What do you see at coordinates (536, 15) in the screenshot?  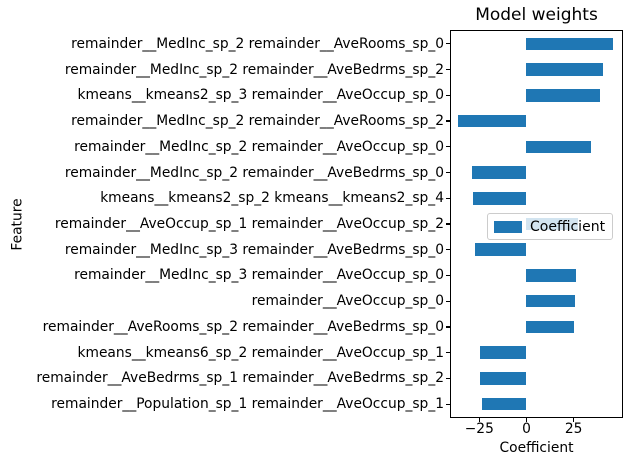 I see `chart-title: Model weights` at bounding box center [536, 15].